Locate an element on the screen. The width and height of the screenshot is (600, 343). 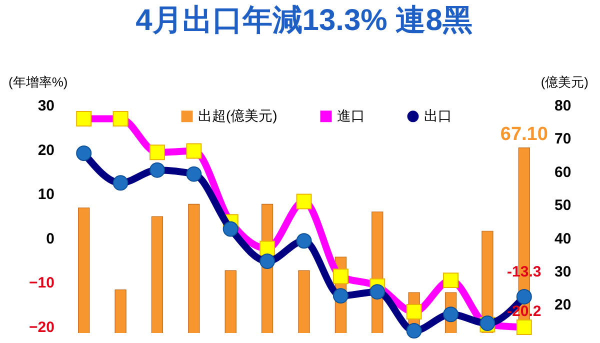
y2-tick-label: 80 is located at coordinates (563, 106).